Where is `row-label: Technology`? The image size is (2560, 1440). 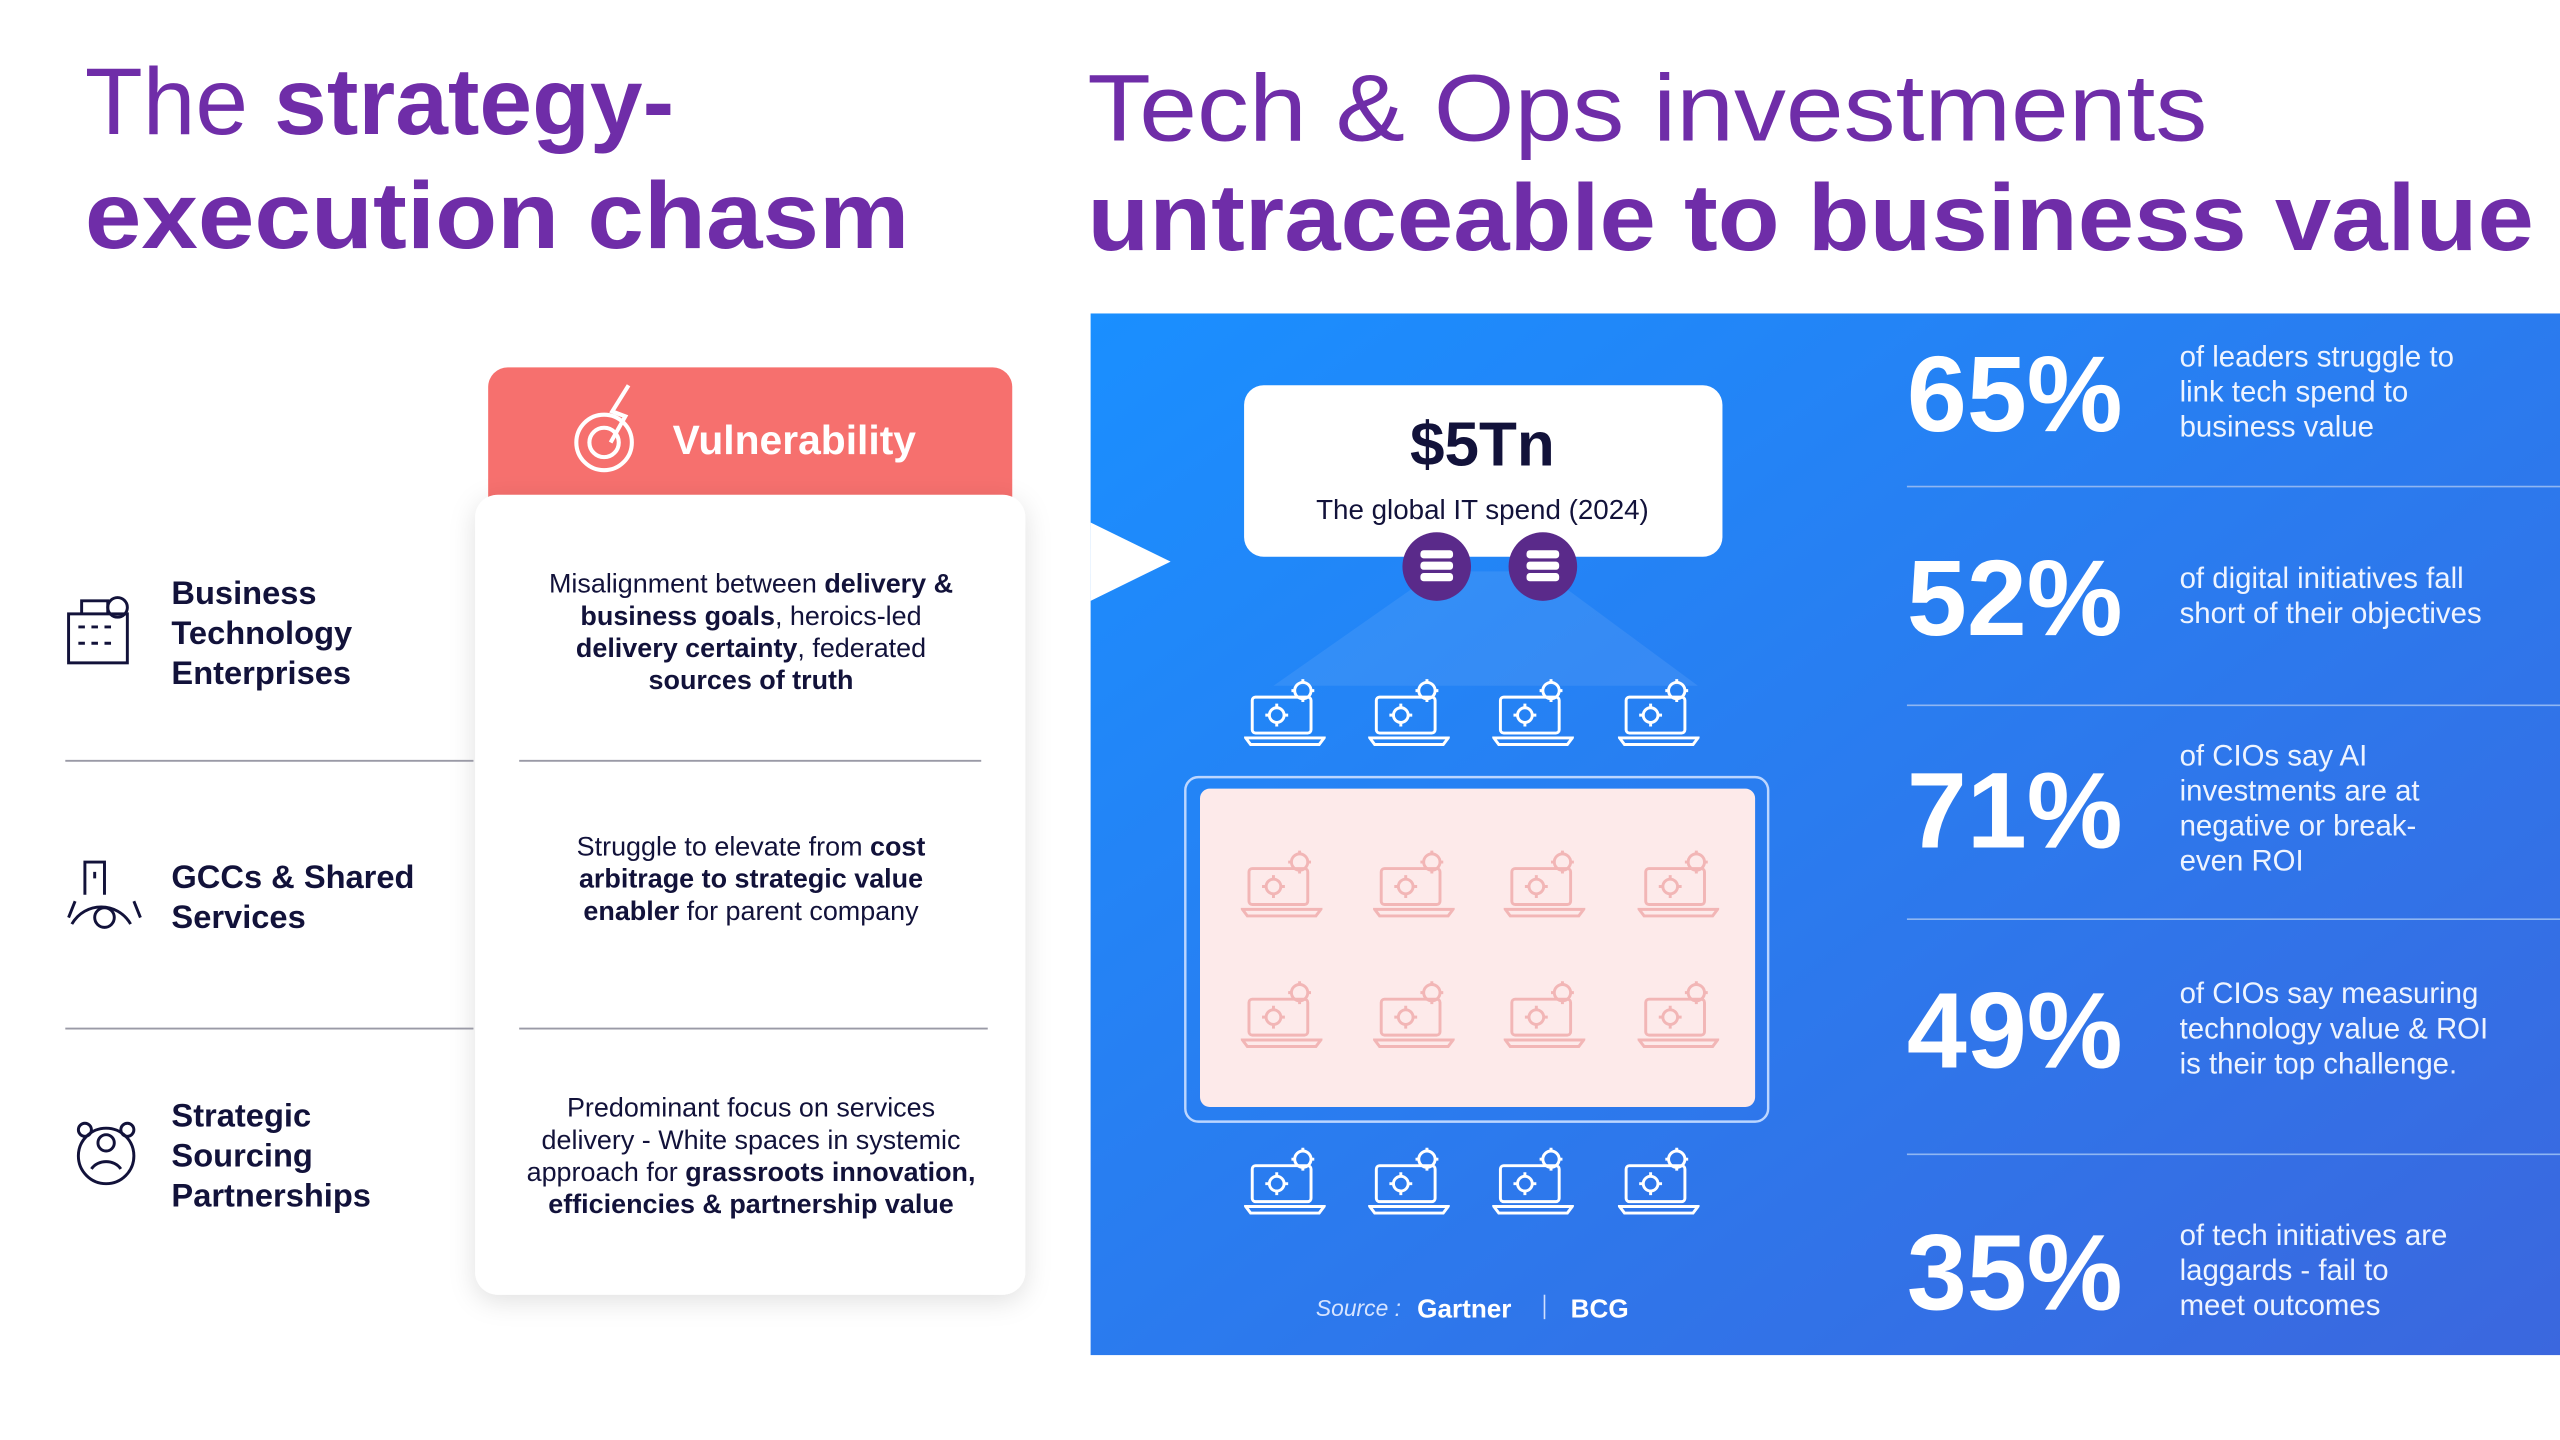
row-label: Technology is located at coordinates (261, 632).